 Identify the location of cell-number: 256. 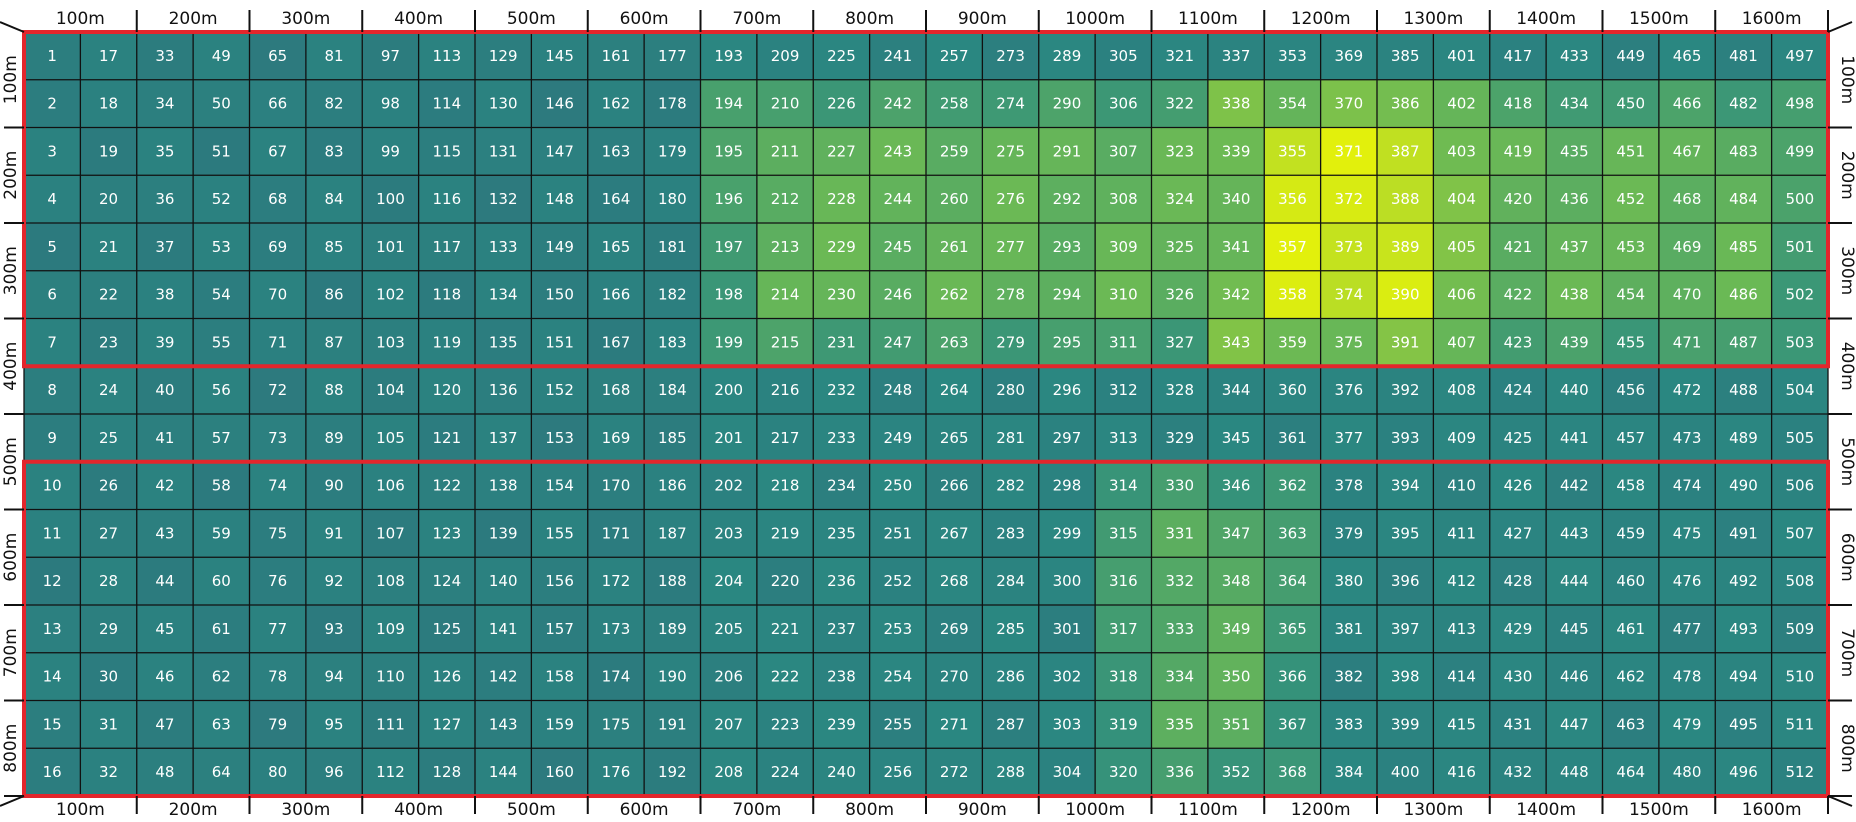
(897, 772).